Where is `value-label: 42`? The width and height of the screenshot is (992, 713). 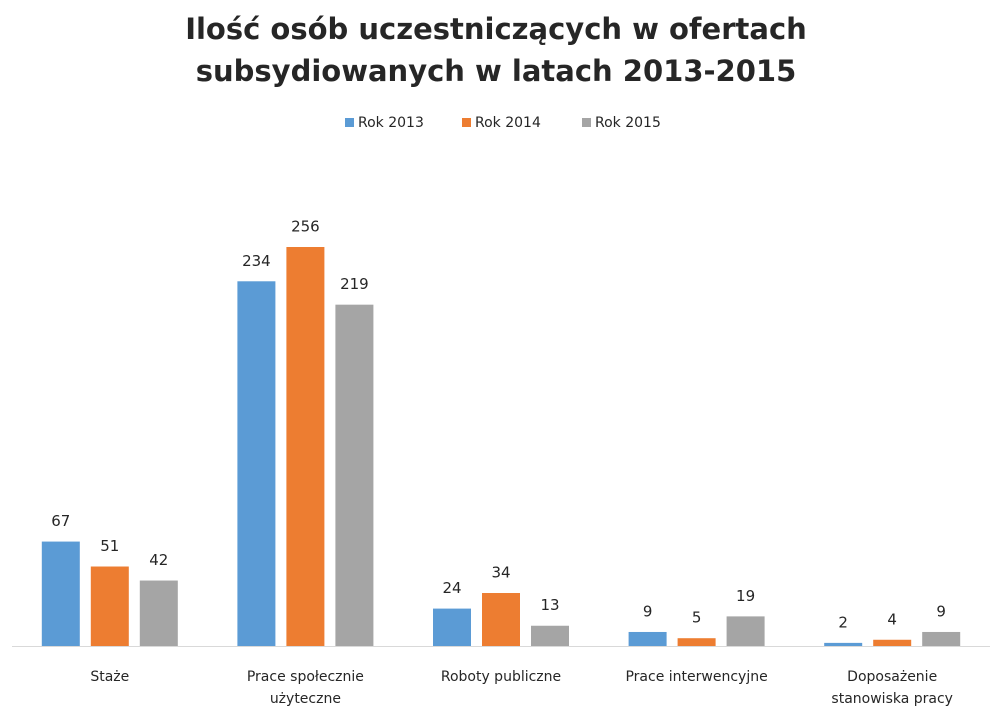 value-label: 42 is located at coordinates (158, 560).